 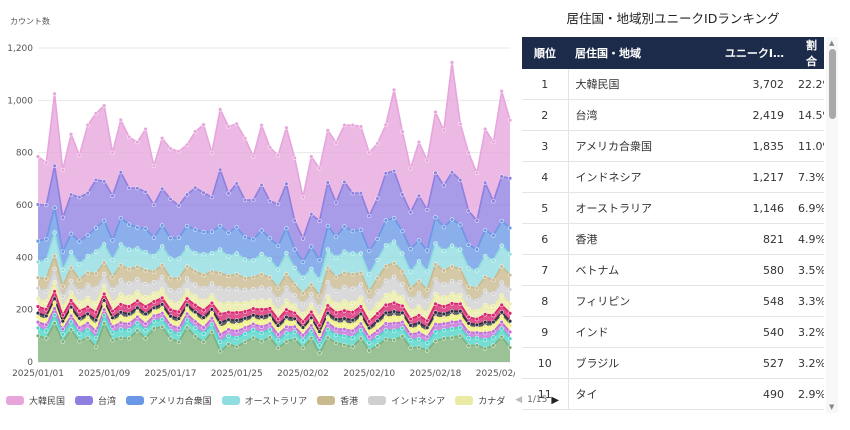 What do you see at coordinates (807, 301) in the screenshot?
I see `cell-share: 3.3%` at bounding box center [807, 301].